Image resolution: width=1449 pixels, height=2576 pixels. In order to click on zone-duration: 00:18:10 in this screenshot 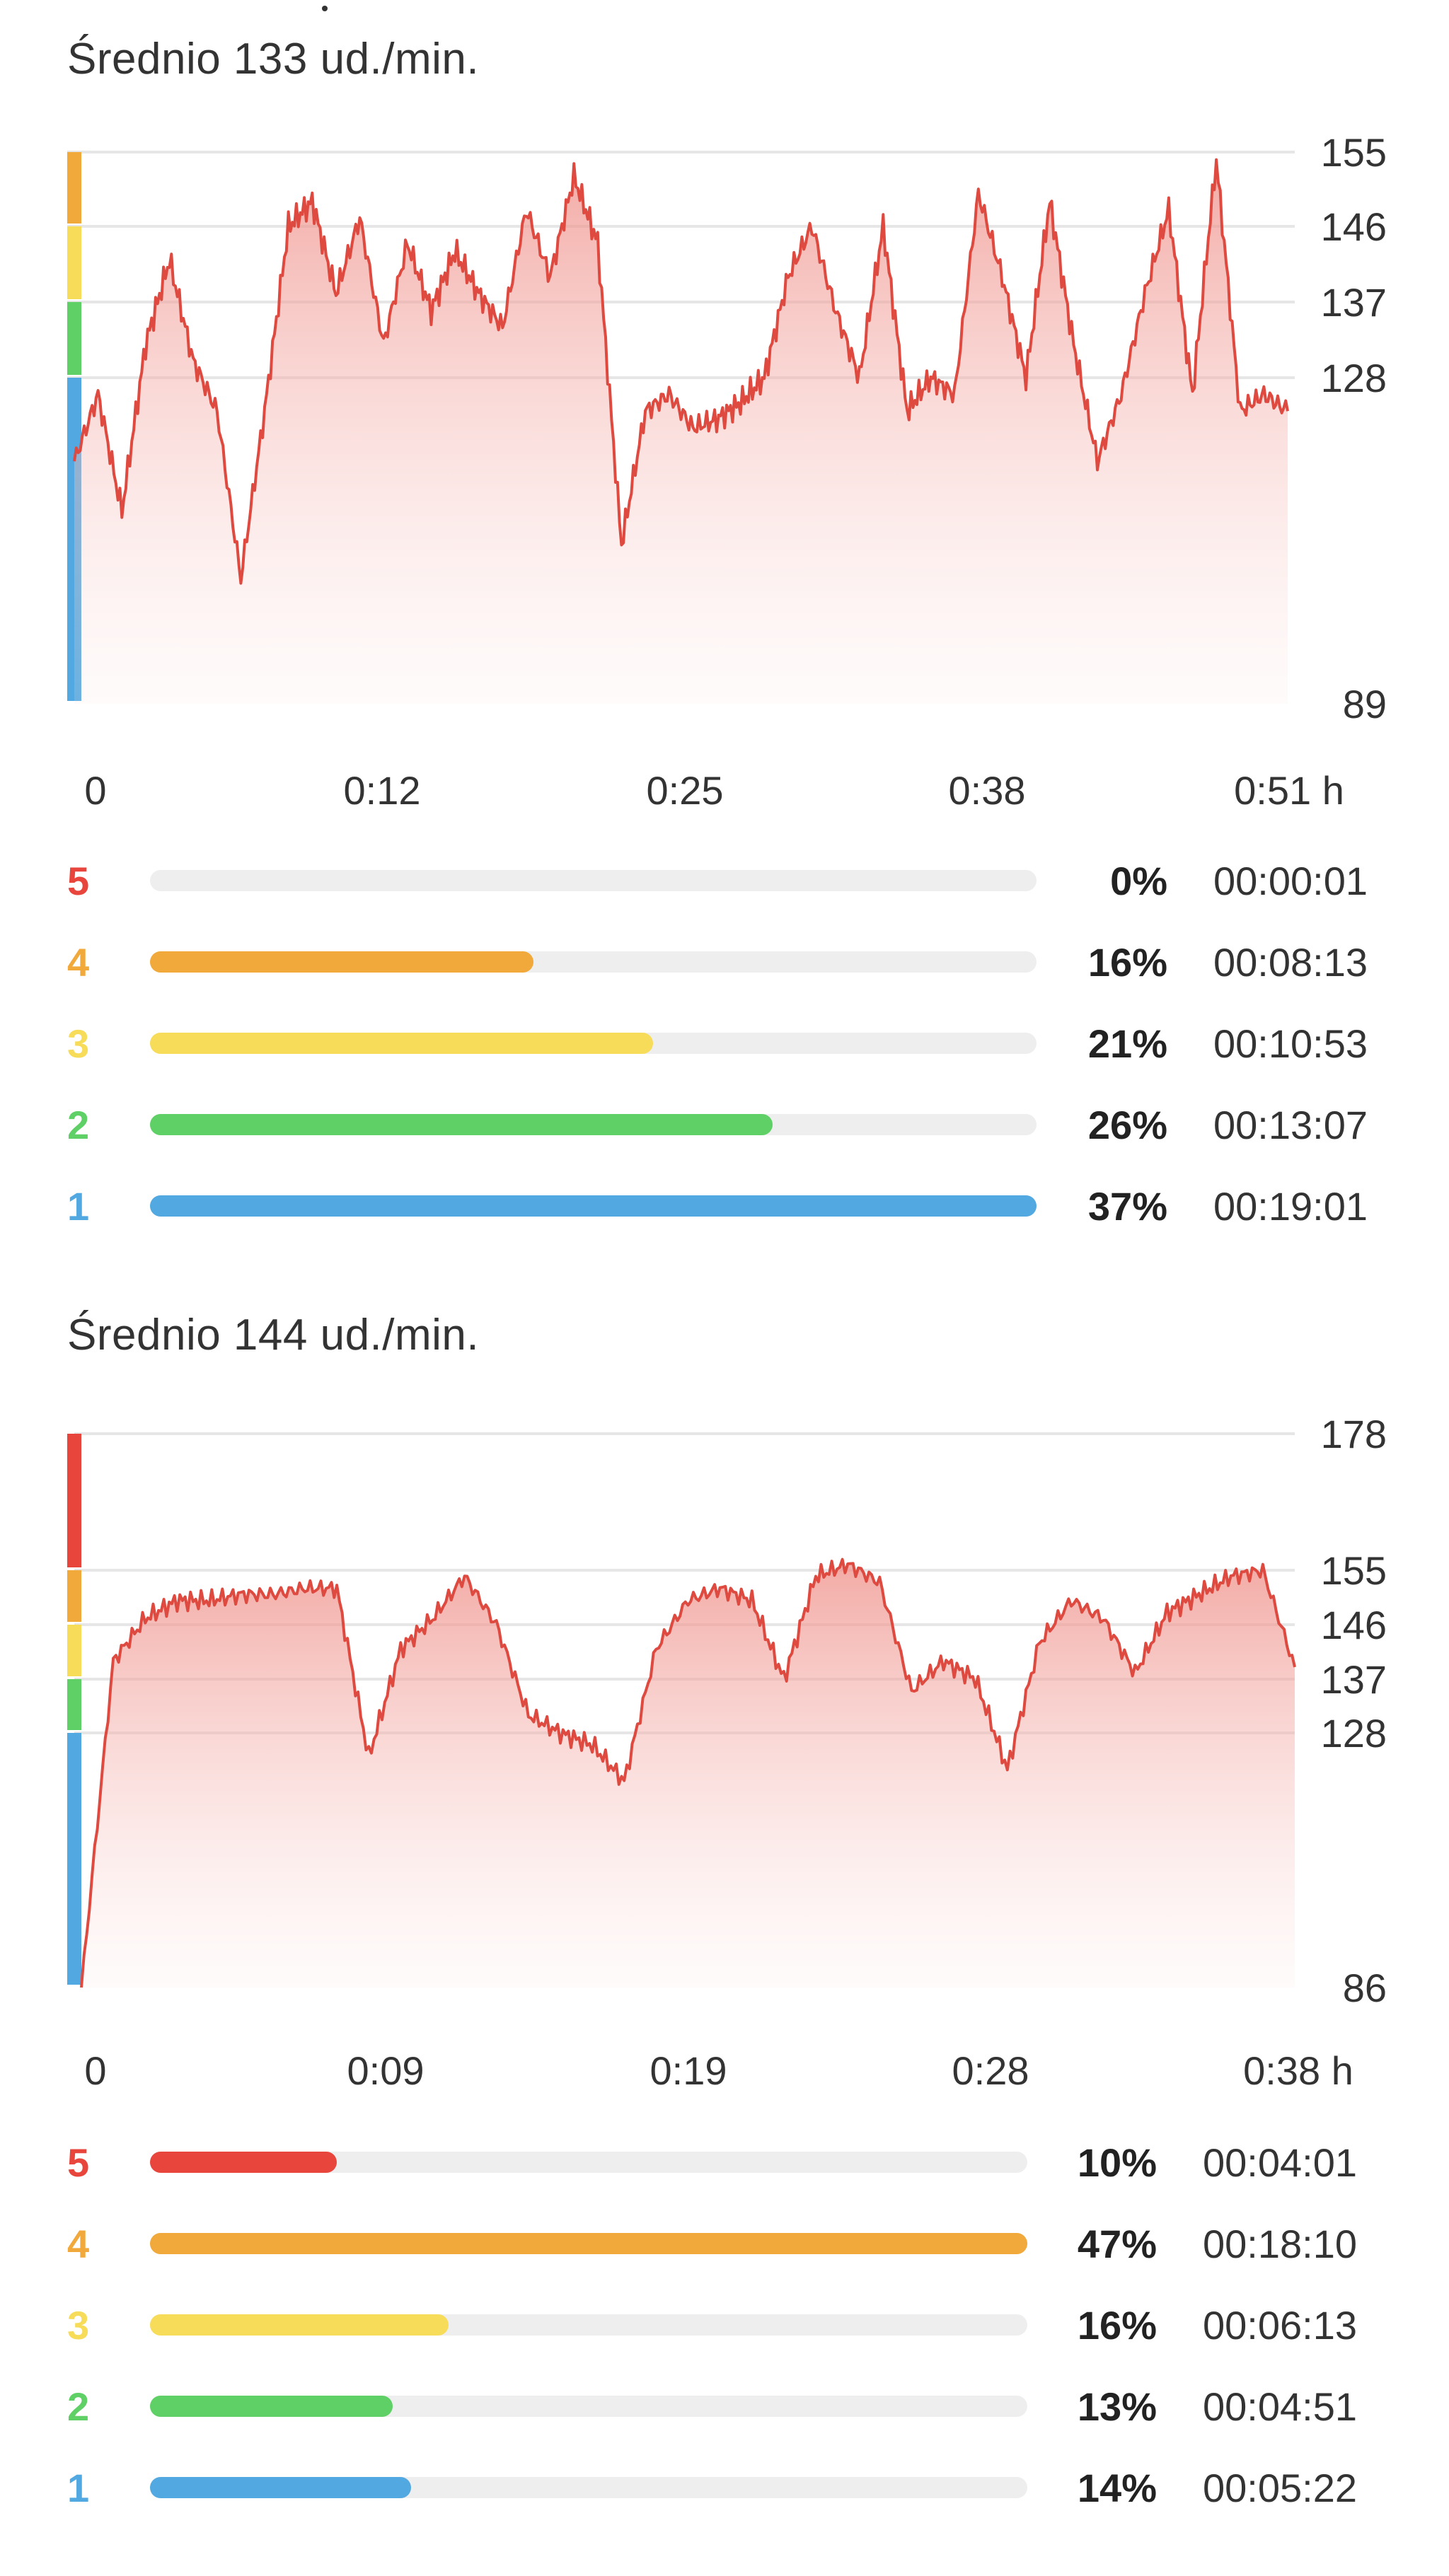, I will do `click(1280, 2244)`.